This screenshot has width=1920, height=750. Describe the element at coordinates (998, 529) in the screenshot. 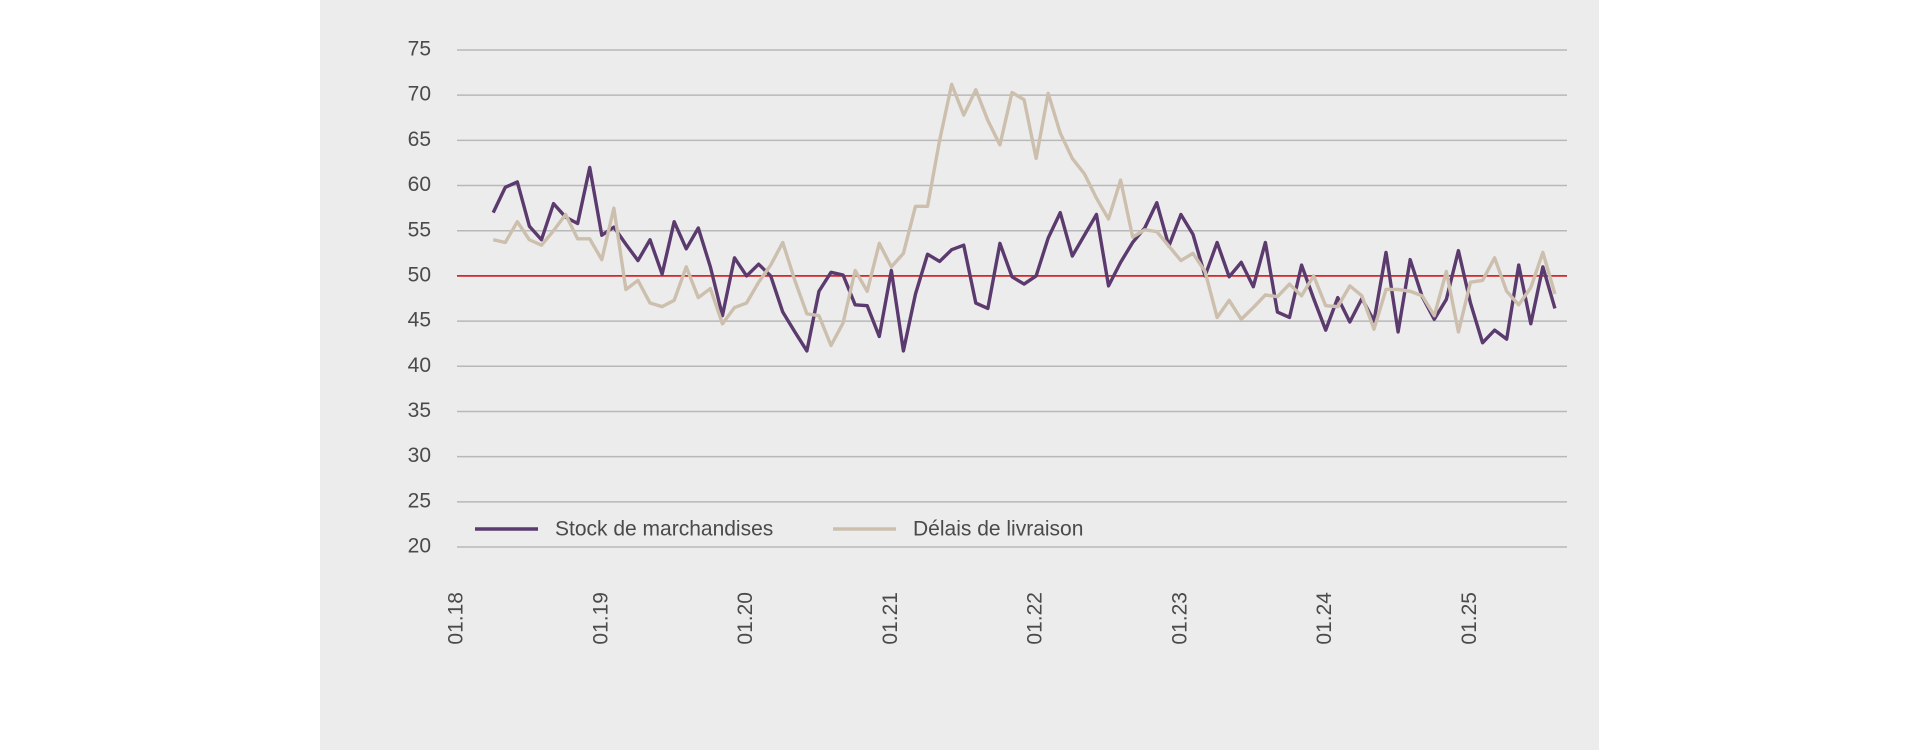

I see `legend-label: Délais de livraison` at that location.